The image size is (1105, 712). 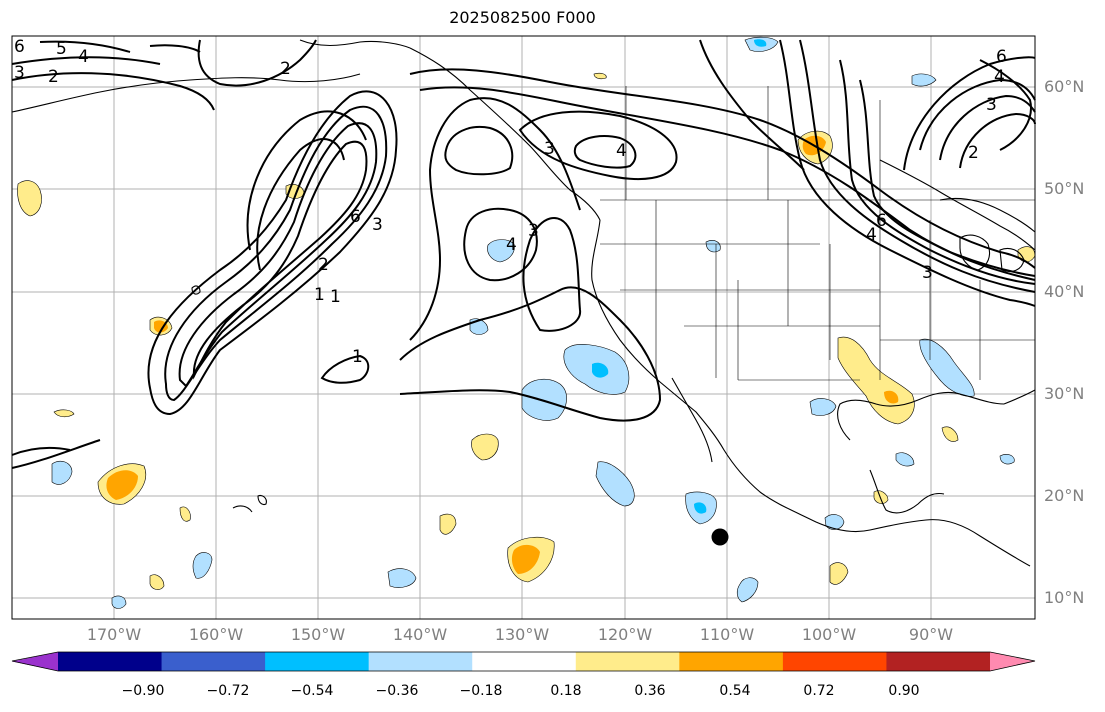 What do you see at coordinates (61, 49) in the screenshot?
I see `contour-label: 5` at bounding box center [61, 49].